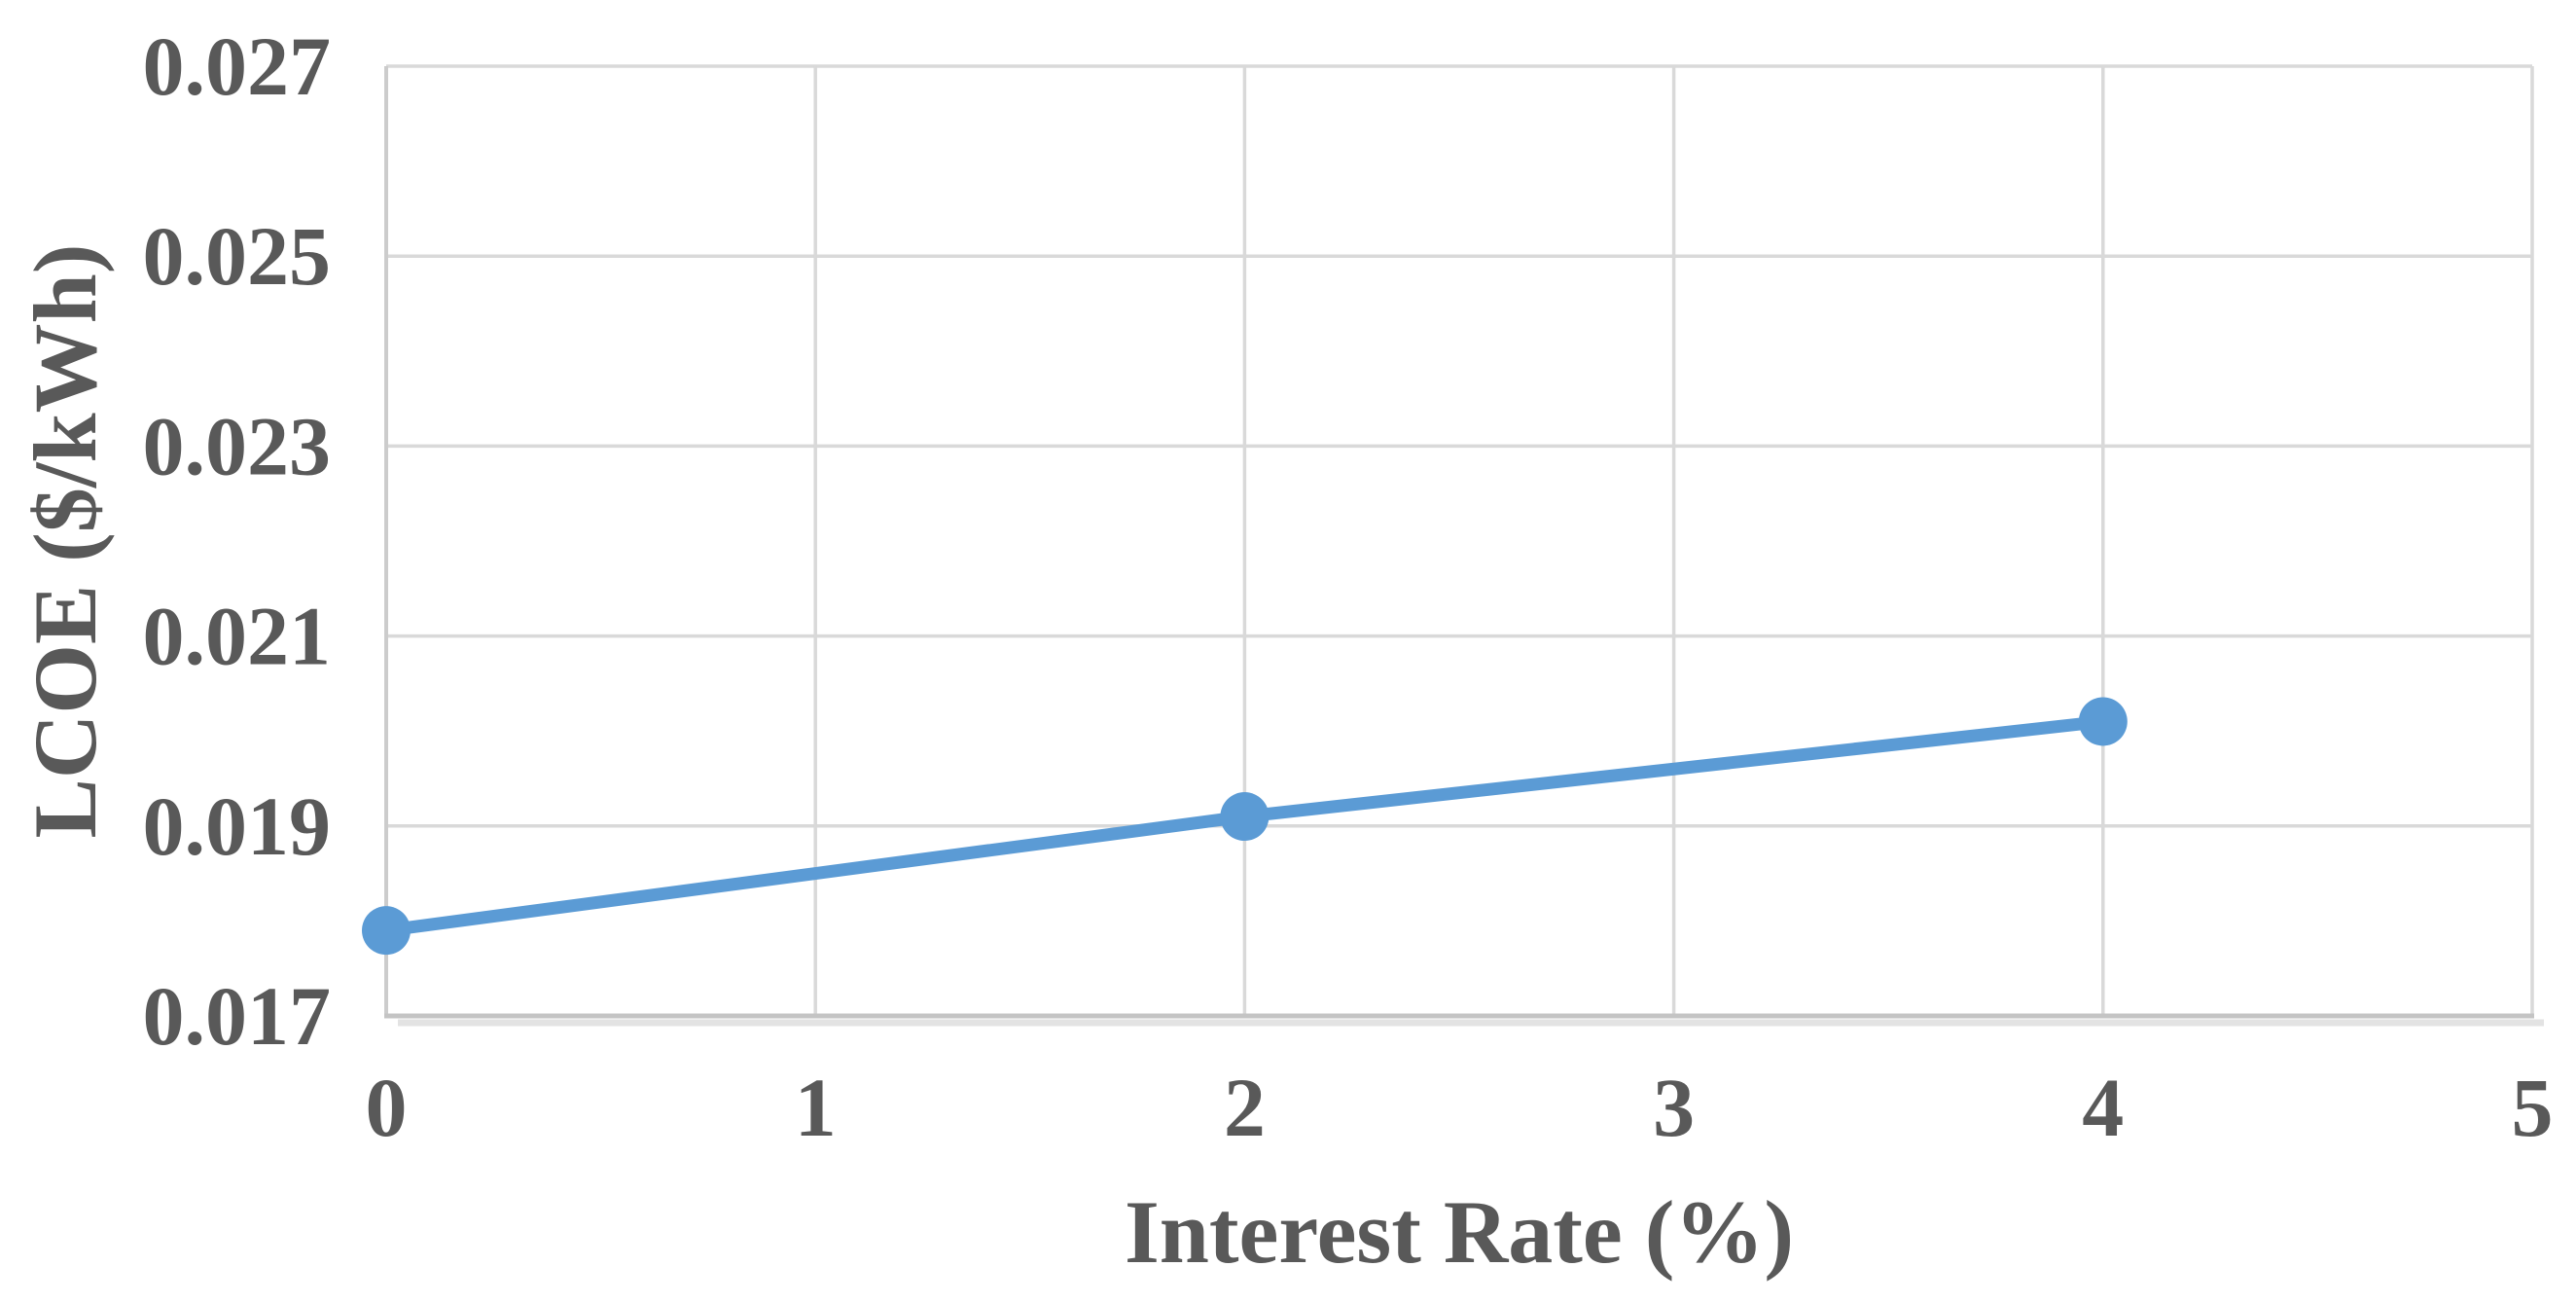 The image size is (2576, 1303). I want to click on x-tick-label: 0, so click(387, 1107).